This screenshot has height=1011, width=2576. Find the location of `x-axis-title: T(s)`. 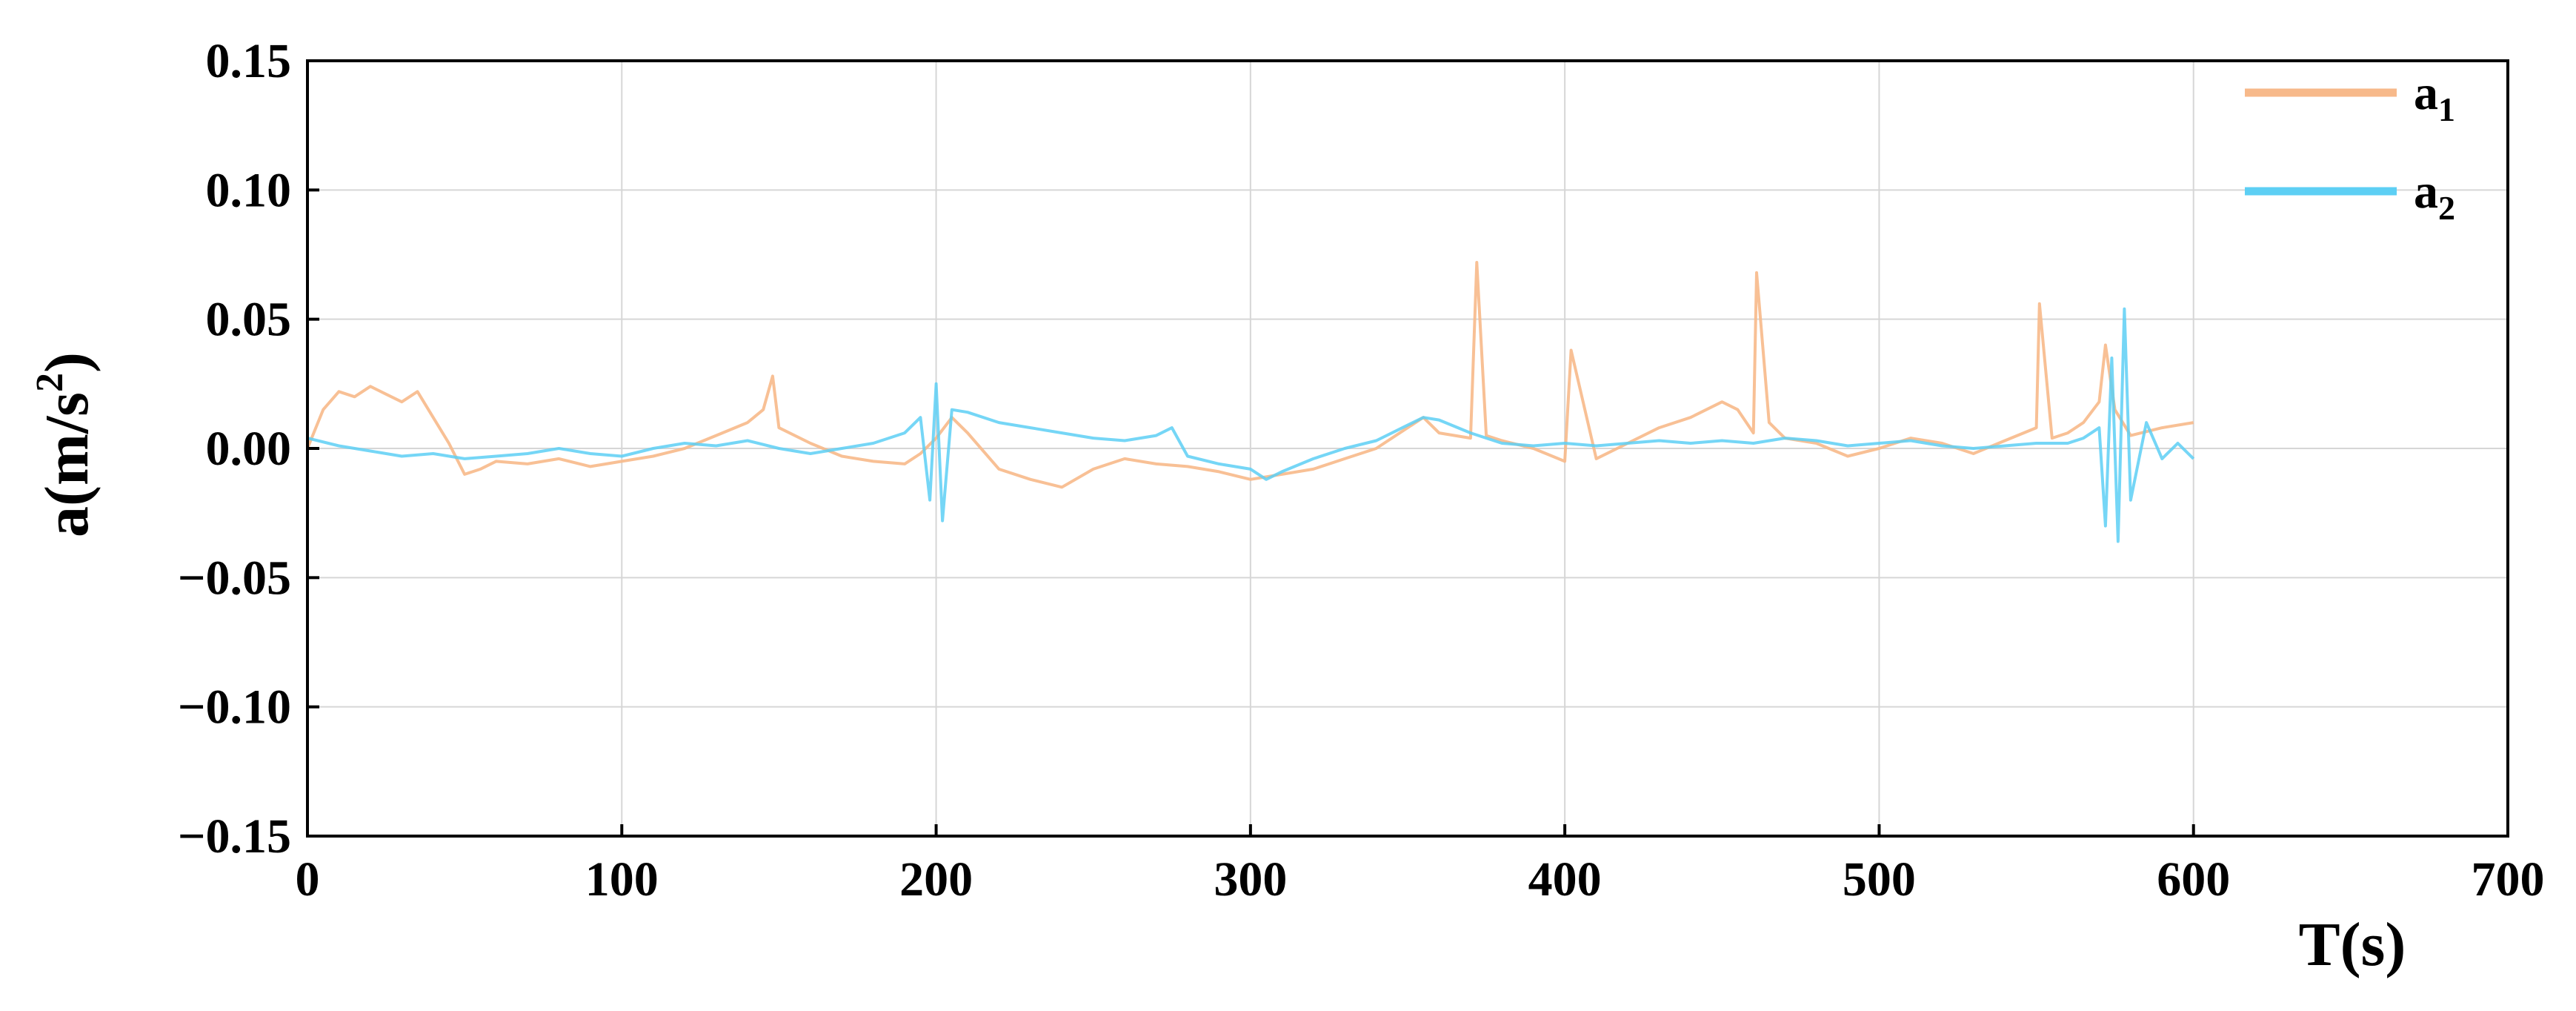

x-axis-title: T(s) is located at coordinates (2352, 945).